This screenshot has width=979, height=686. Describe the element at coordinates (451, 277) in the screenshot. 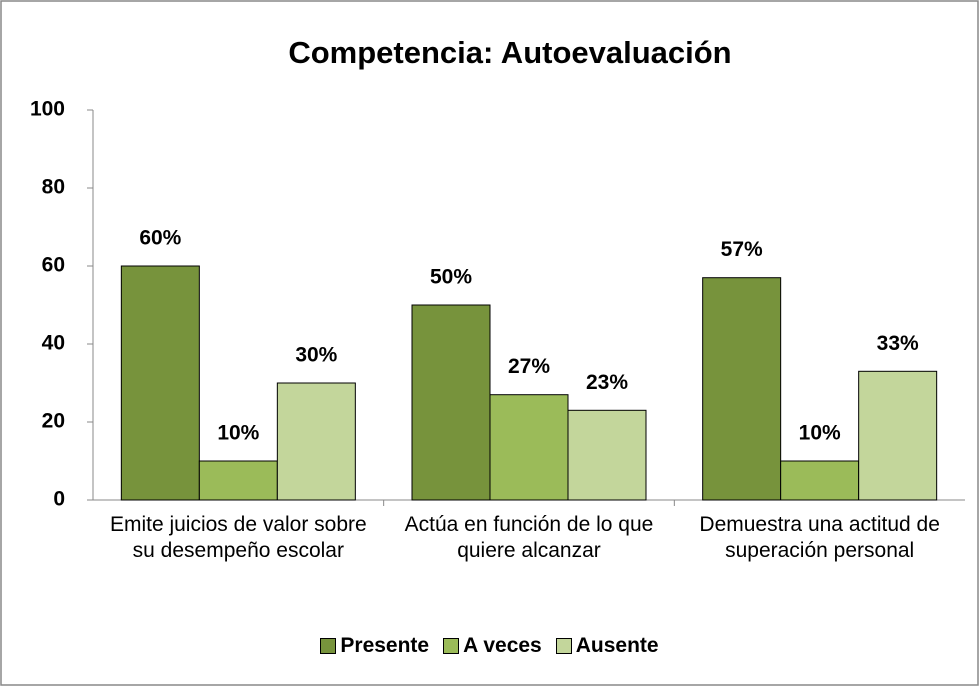

I see `data-label: 50%` at that location.